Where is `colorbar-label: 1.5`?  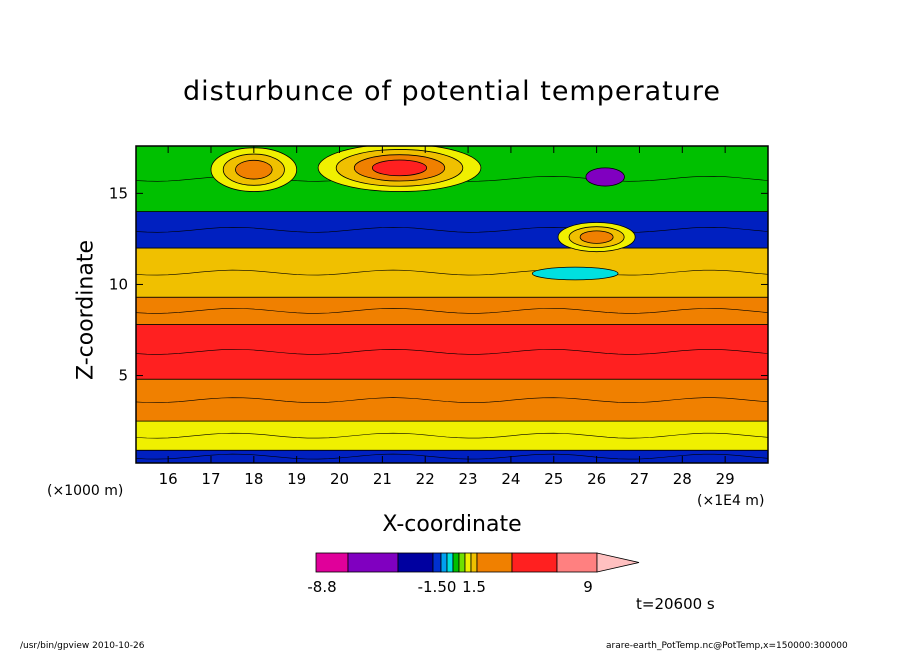
colorbar-label: 1.5 is located at coordinates (474, 587).